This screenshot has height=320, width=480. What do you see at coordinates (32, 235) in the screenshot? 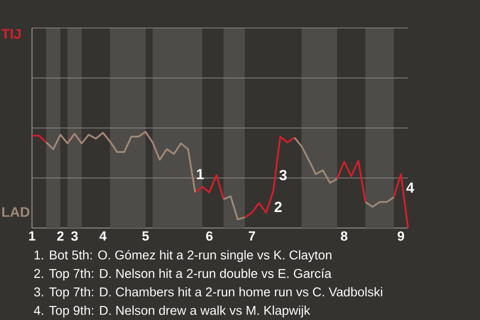
I see `x-tick-label: 1` at bounding box center [32, 235].